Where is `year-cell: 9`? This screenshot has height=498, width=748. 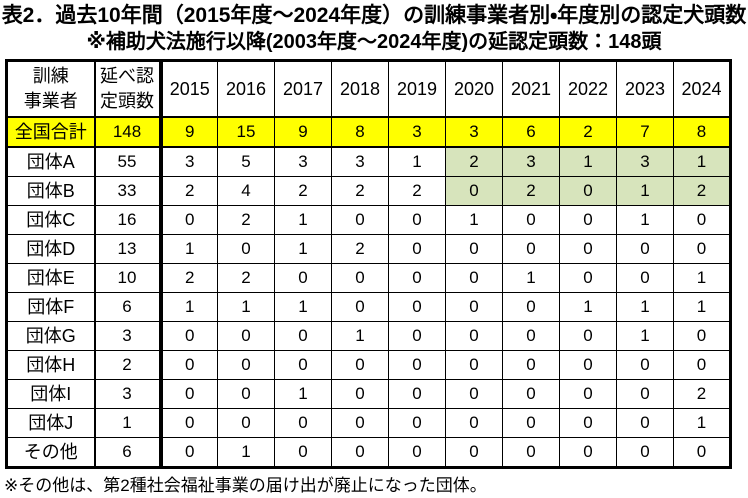
year-cell: 9 is located at coordinates (303, 132).